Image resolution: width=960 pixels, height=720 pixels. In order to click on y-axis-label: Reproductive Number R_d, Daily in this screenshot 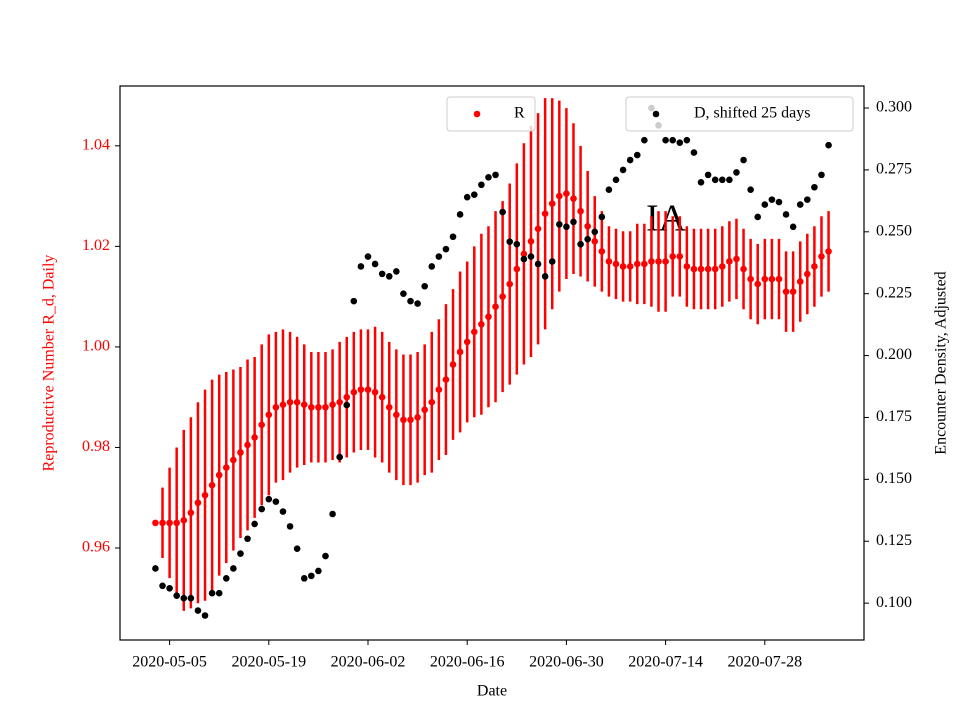, I will do `click(49, 363)`.